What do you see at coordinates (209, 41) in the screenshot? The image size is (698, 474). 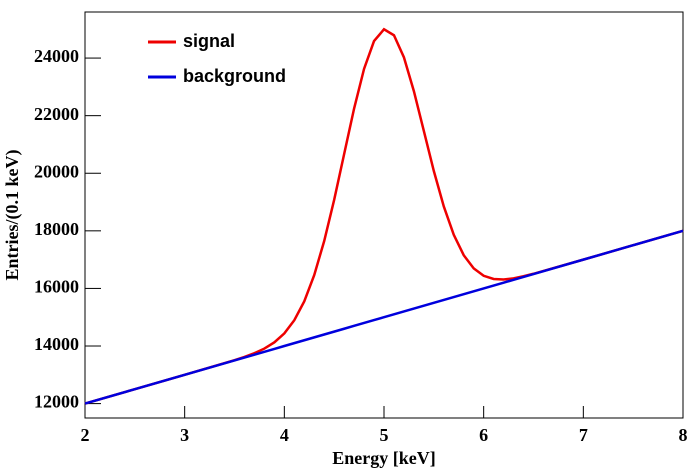 I see `legend-label: signal` at bounding box center [209, 41].